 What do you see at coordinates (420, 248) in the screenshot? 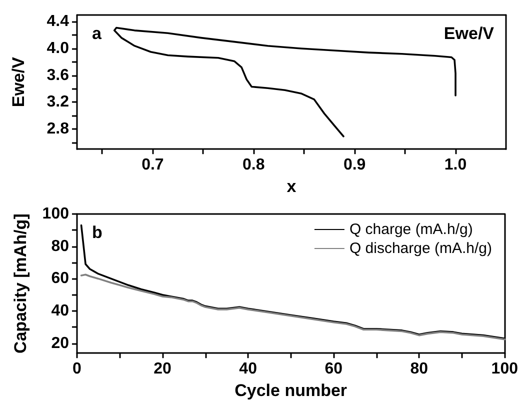
I see `legend-label: Q discharge (mA.h/g)` at bounding box center [420, 248].